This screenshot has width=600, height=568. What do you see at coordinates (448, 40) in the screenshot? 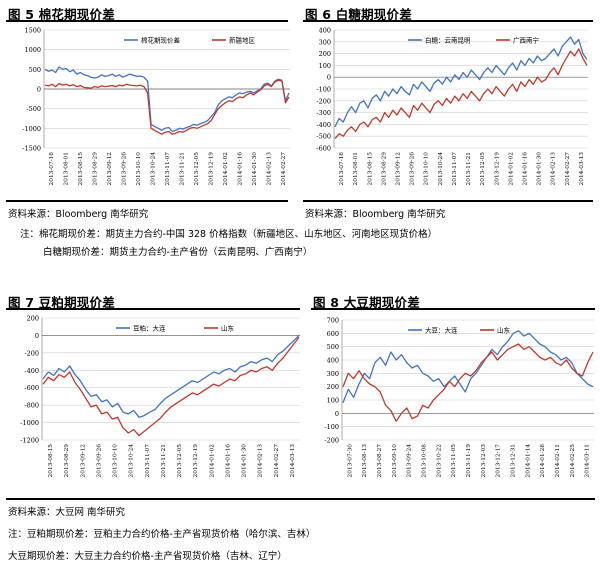
I see `legend-label: 白糖：云南昆明` at bounding box center [448, 40].